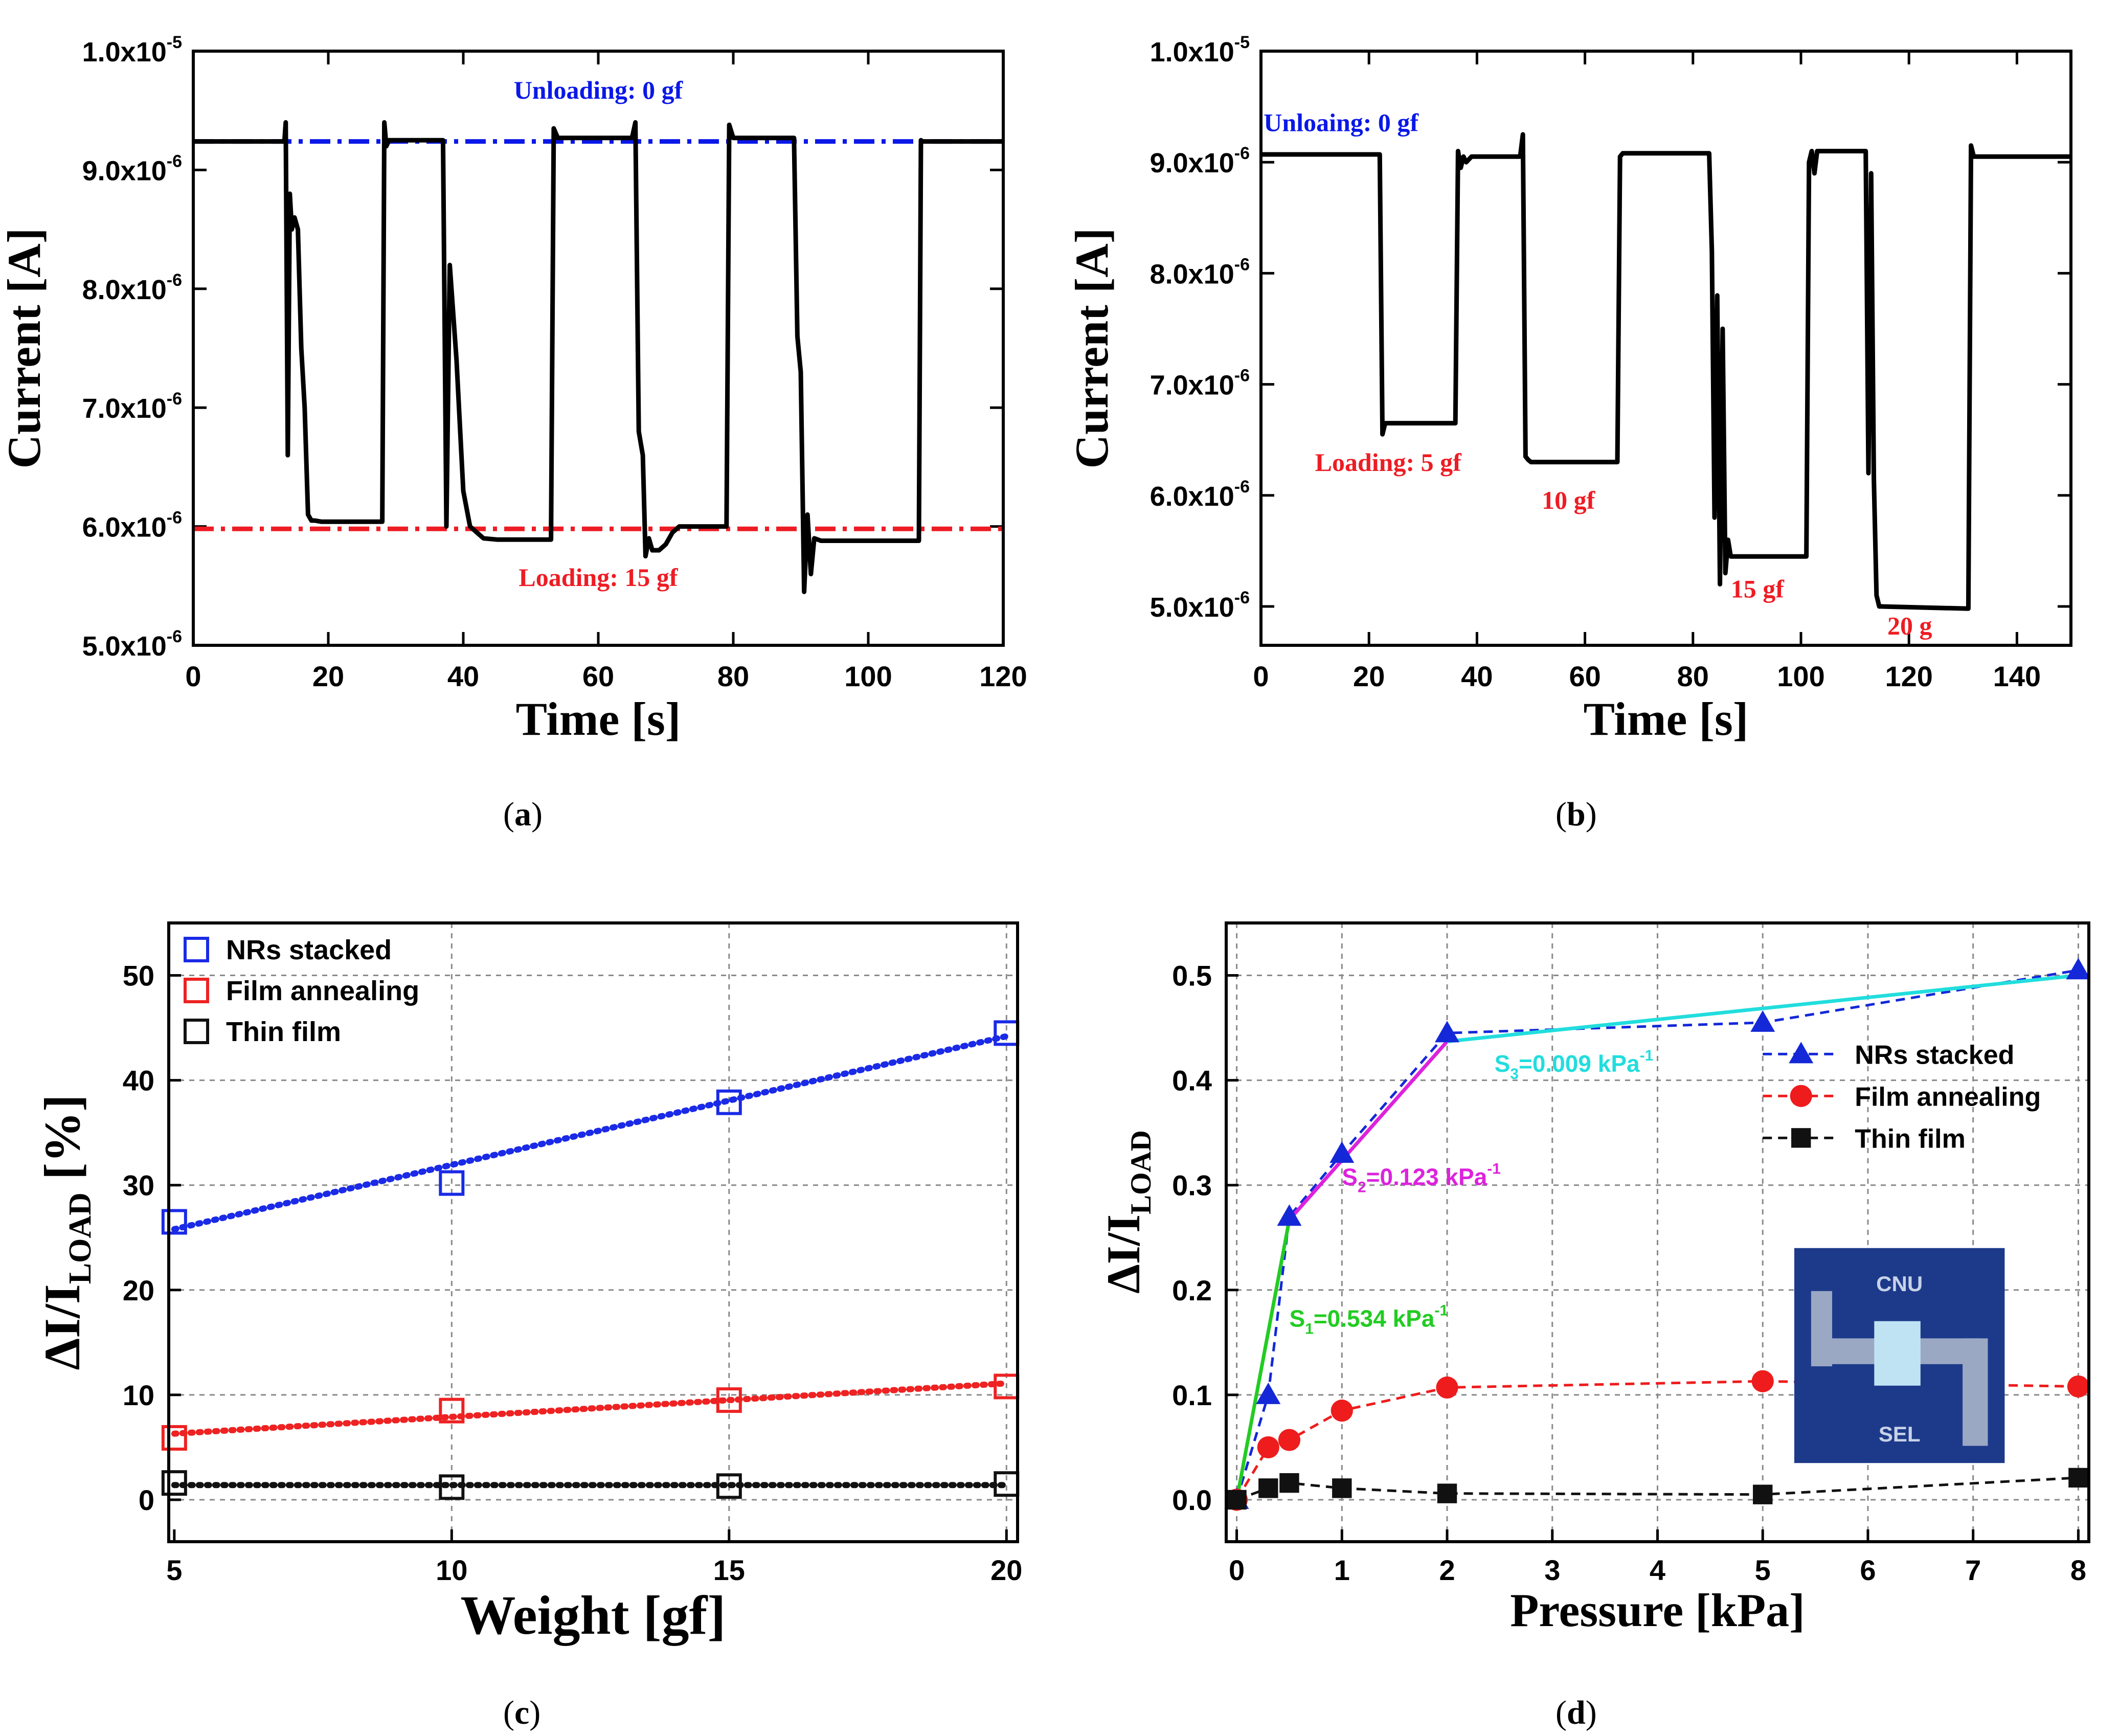 The image size is (2119, 1736). I want to click on text-part: [%], so click(62, 1143).